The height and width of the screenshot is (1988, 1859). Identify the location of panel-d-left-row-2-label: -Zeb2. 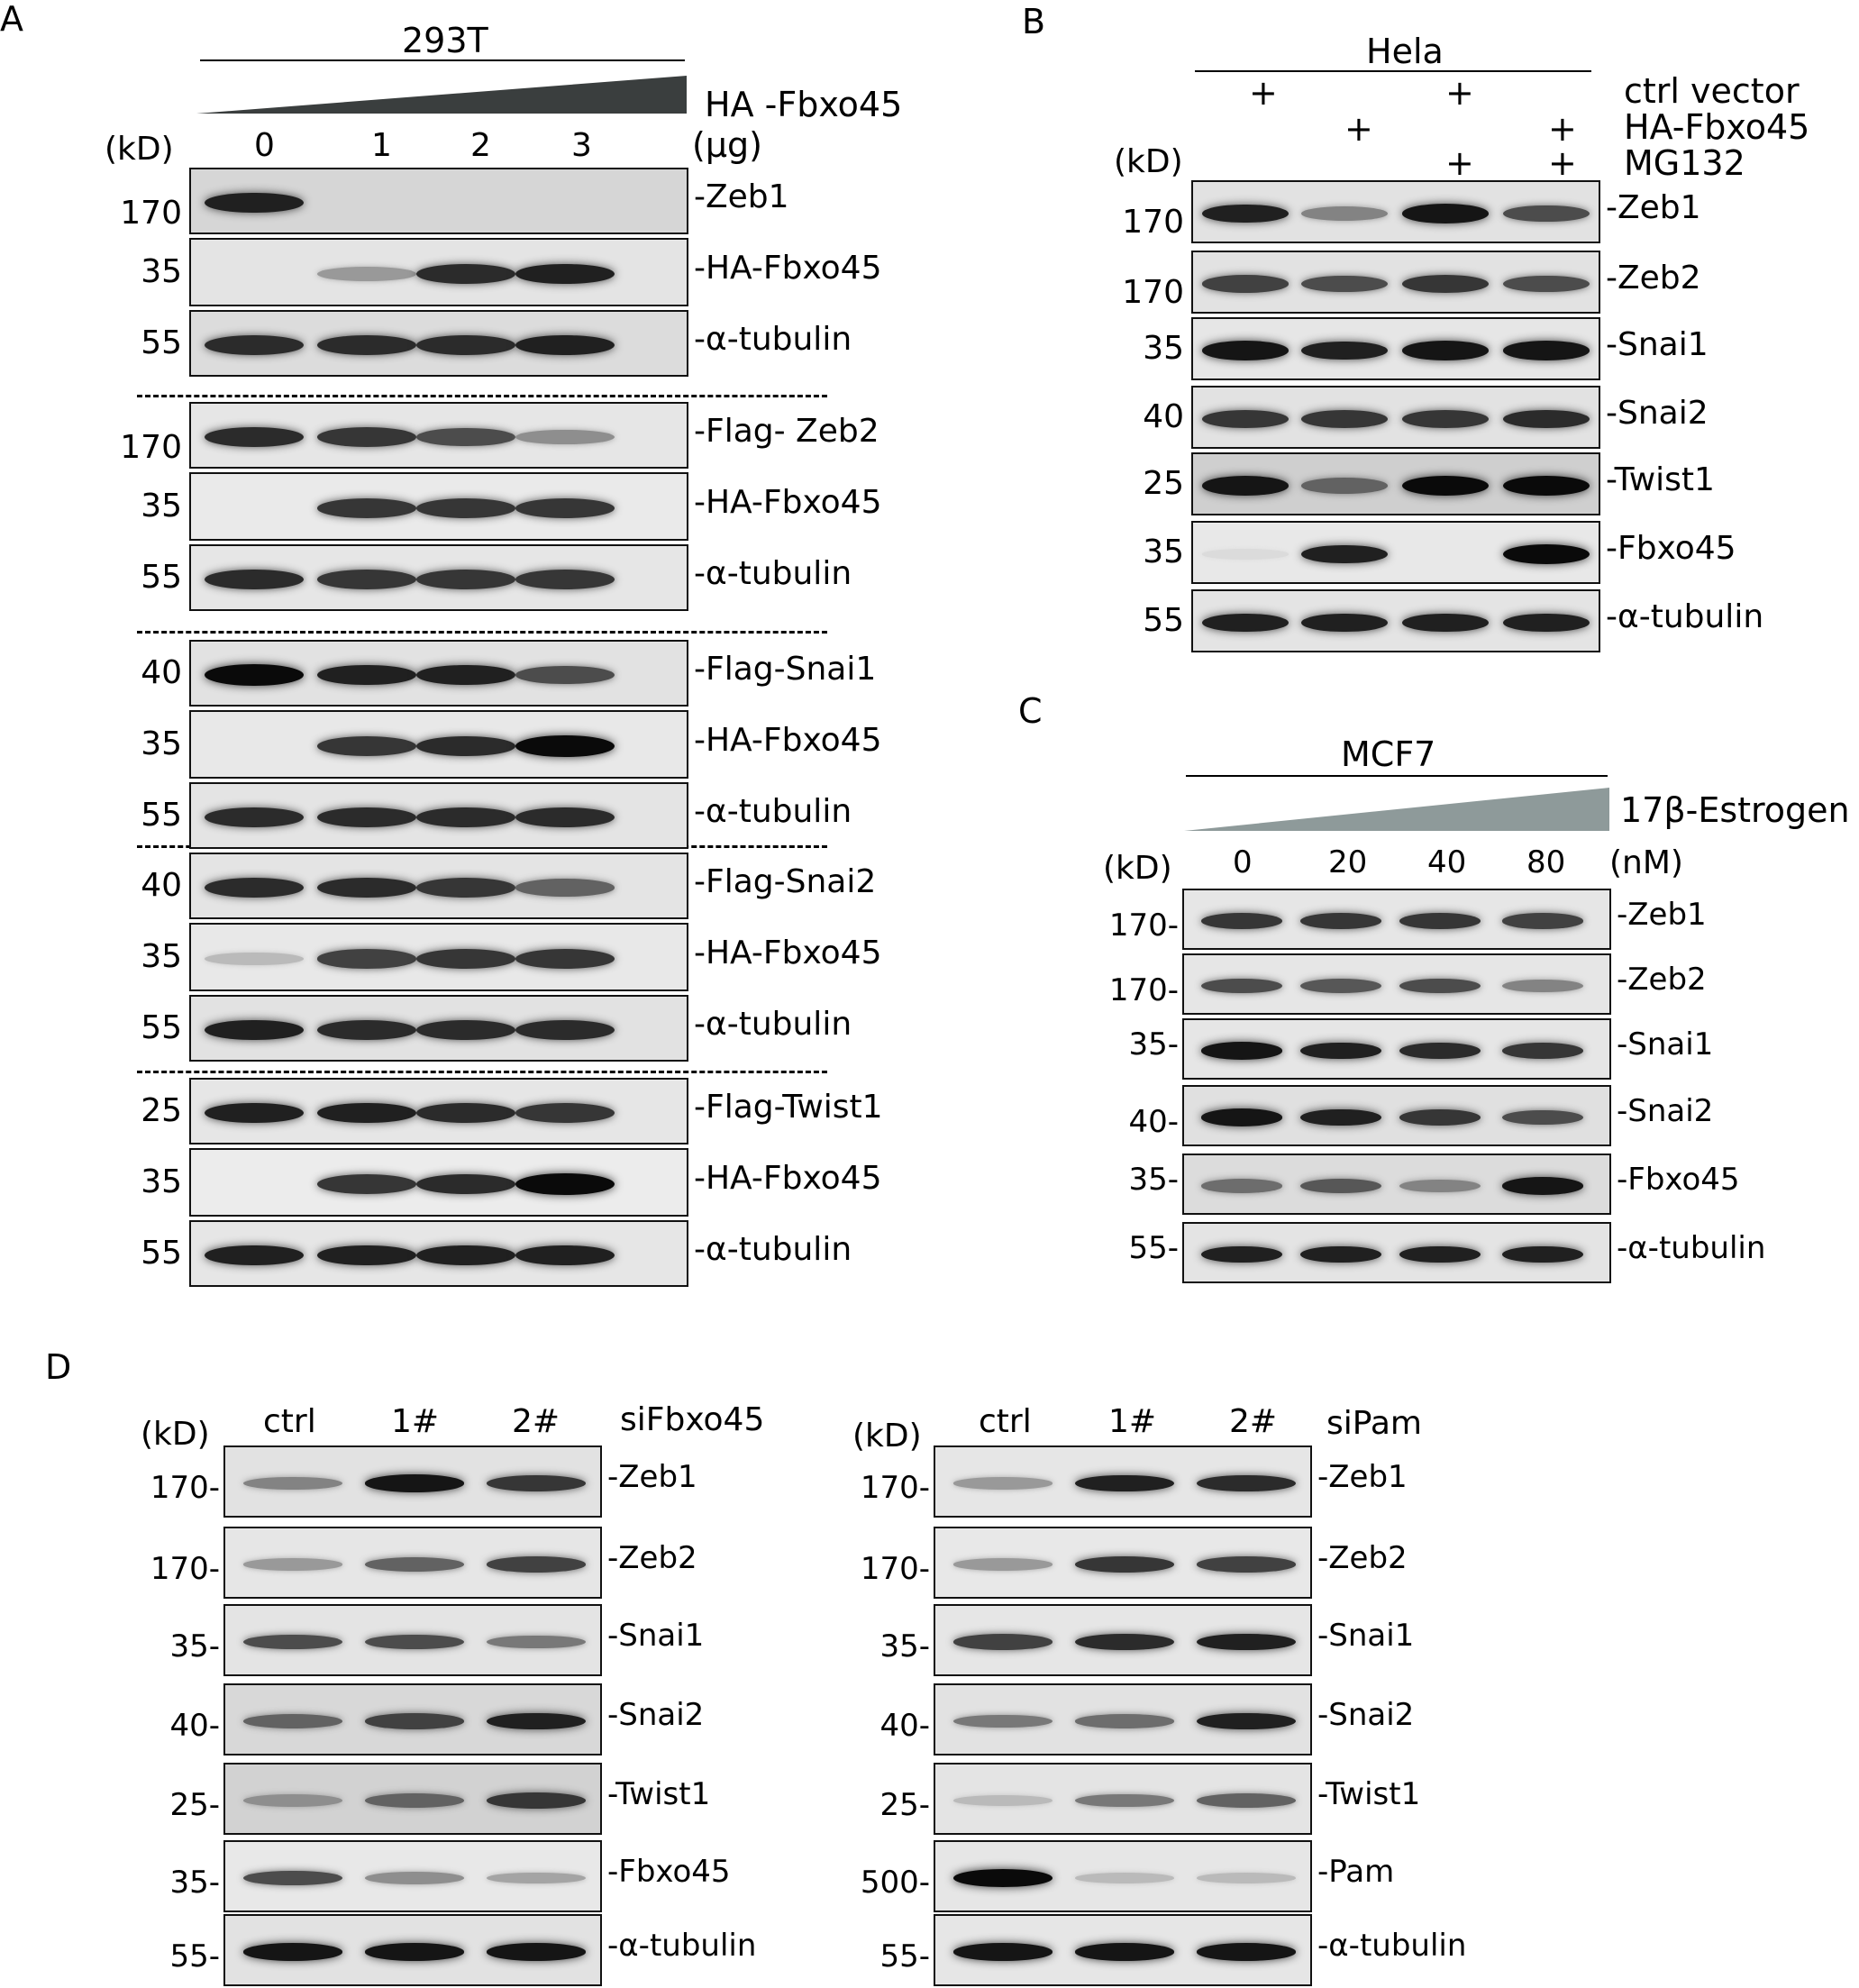
(652, 1558).